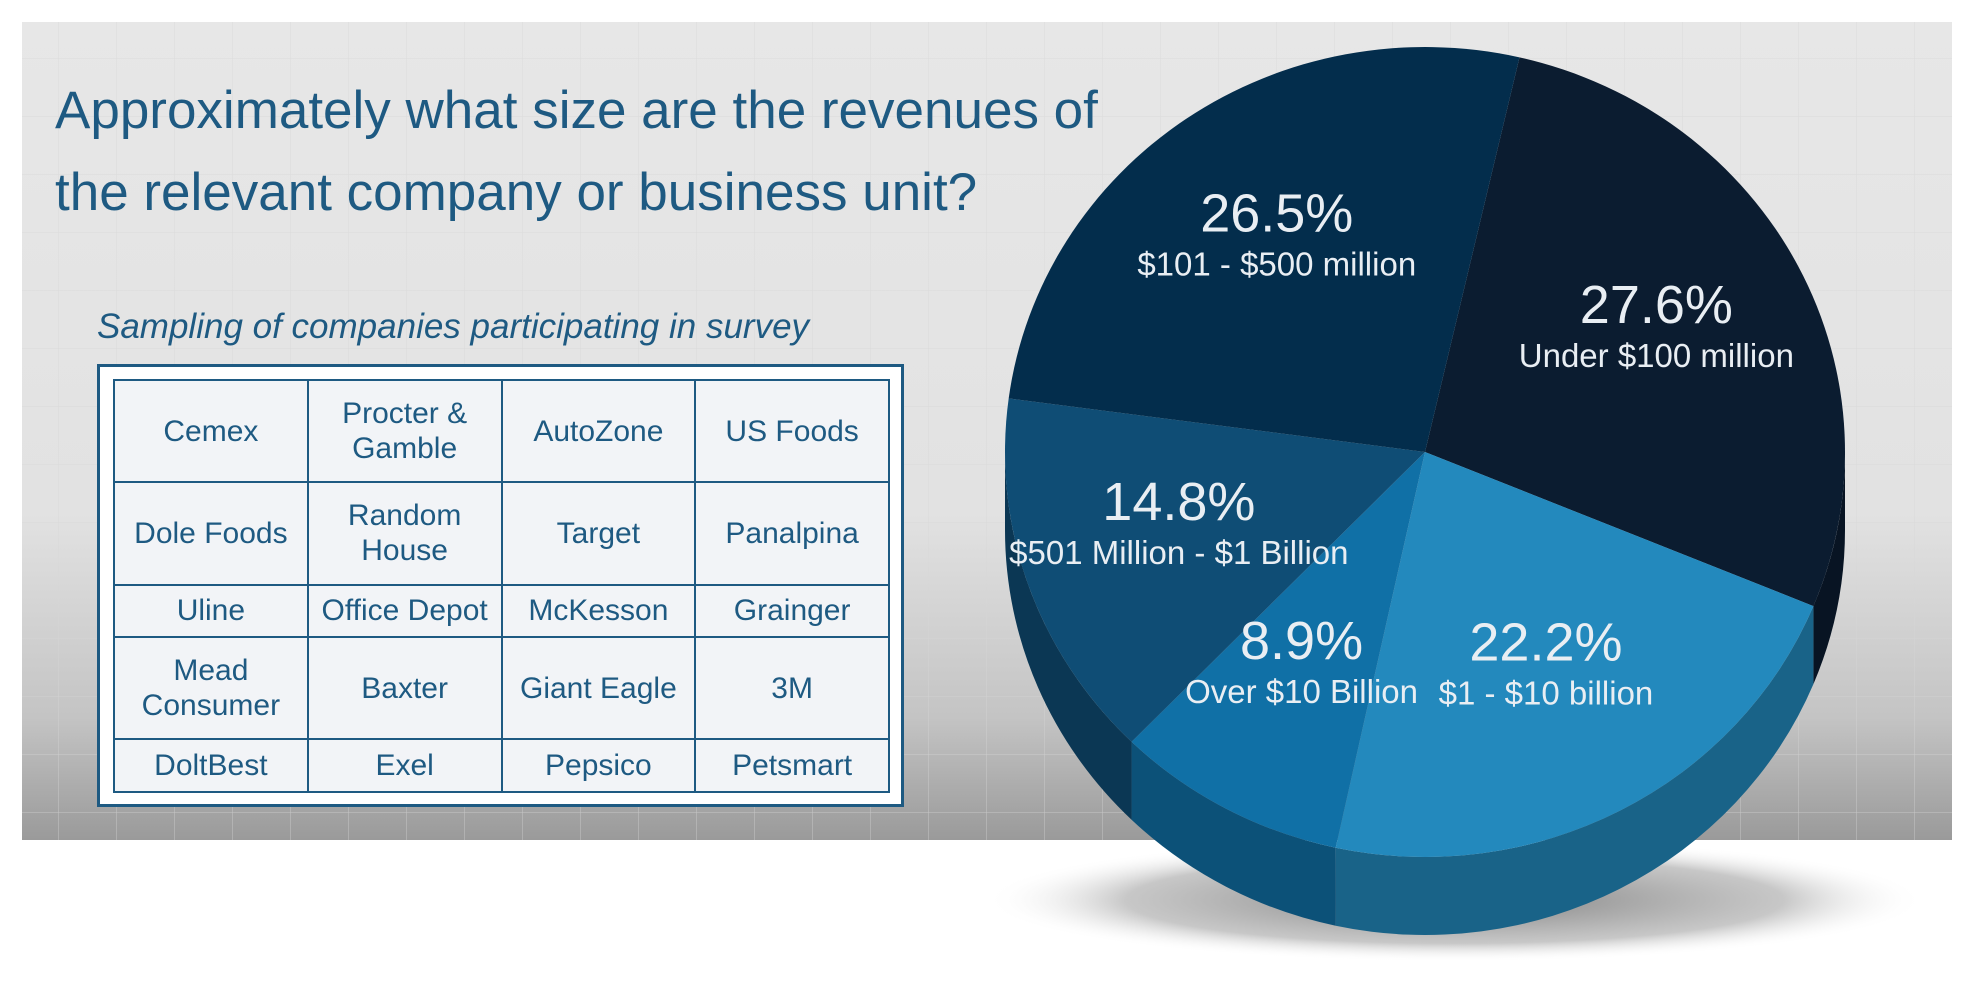  What do you see at coordinates (792, 765) in the screenshot?
I see `company-cell: Petsmart` at bounding box center [792, 765].